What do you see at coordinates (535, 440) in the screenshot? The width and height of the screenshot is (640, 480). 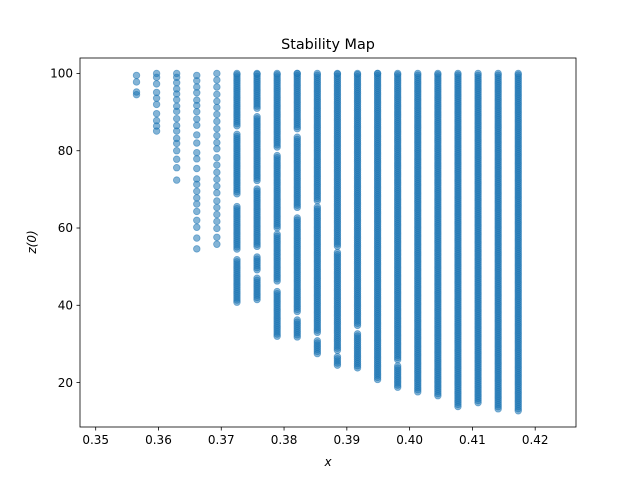 I see `x-tick-label: 0.42` at bounding box center [535, 440].